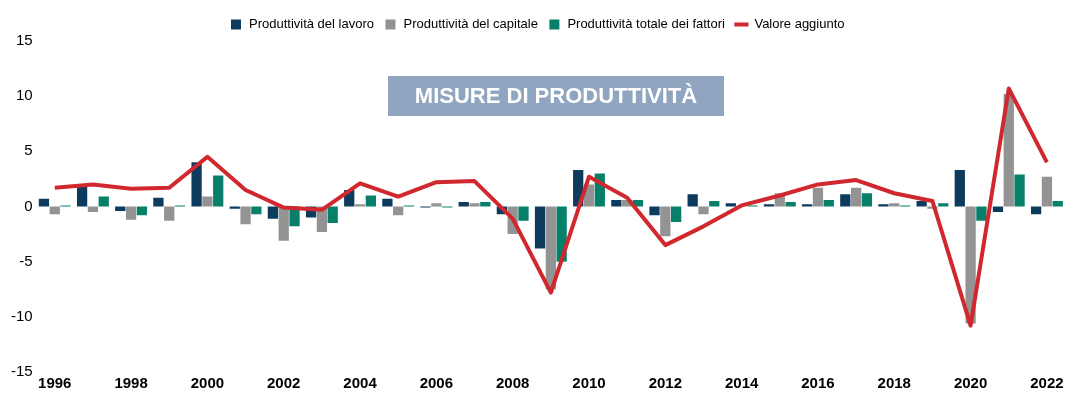 This screenshot has height=404, width=1084. What do you see at coordinates (207, 383) in the screenshot?
I see `x-tick-label: 2000` at bounding box center [207, 383].